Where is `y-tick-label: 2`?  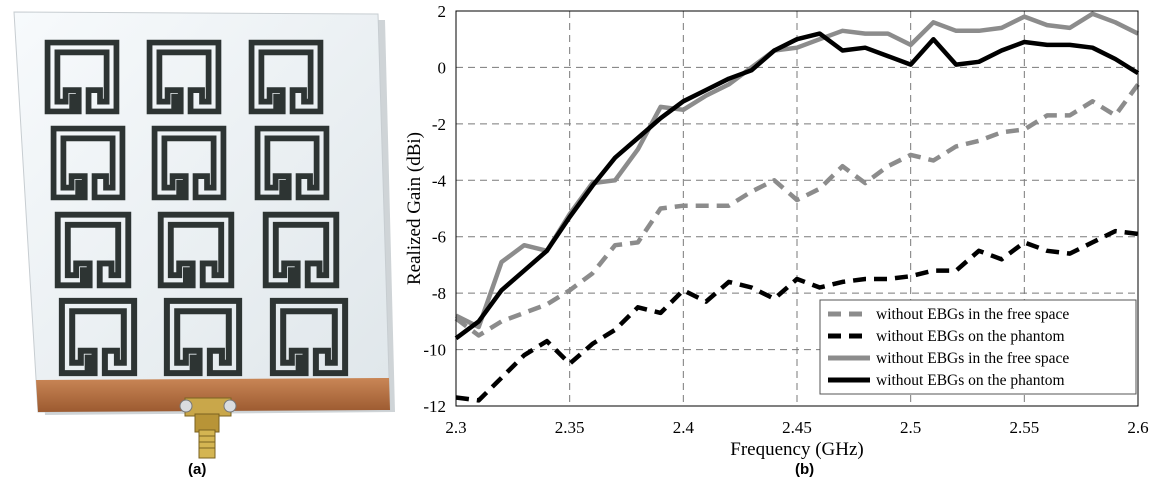
y-tick-label: 2 is located at coordinates (442, 11).